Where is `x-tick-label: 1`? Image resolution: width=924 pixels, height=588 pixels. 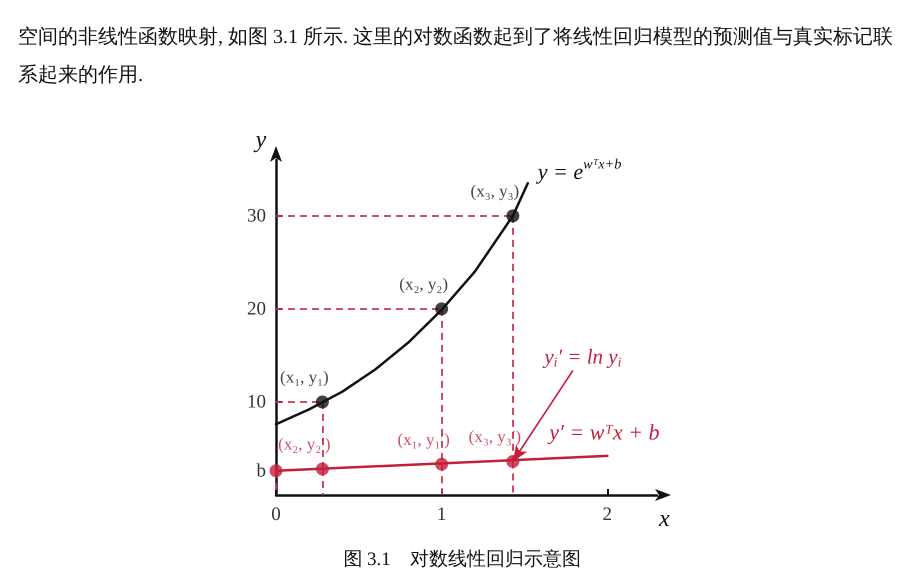 x-tick-label: 1 is located at coordinates (441, 514).